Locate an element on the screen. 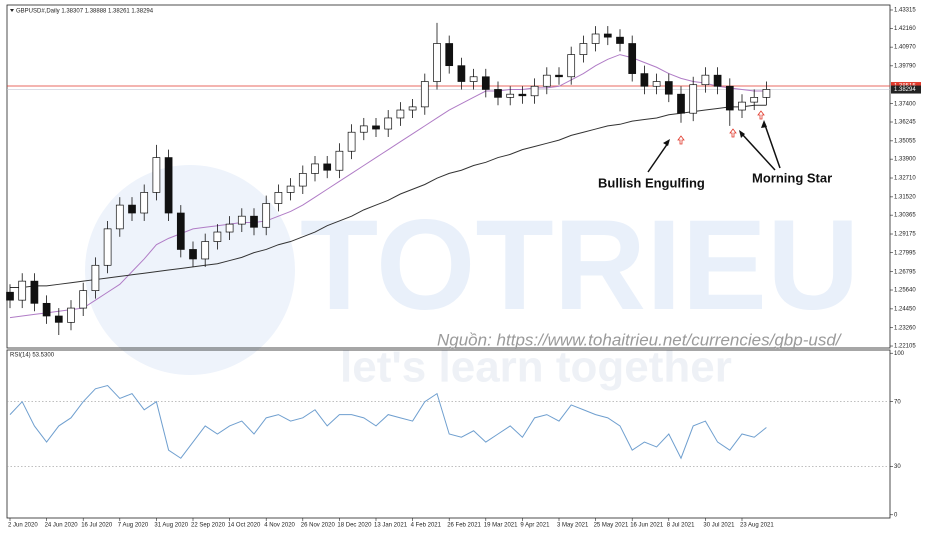  y-tick-label: 1.30365 is located at coordinates (905, 216).